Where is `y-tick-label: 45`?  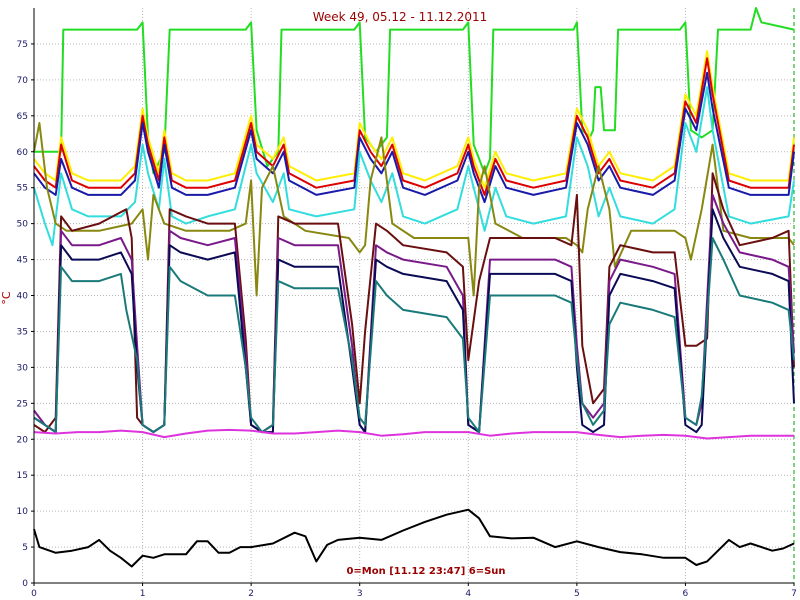 y-tick-label: 45 is located at coordinates (22, 261).